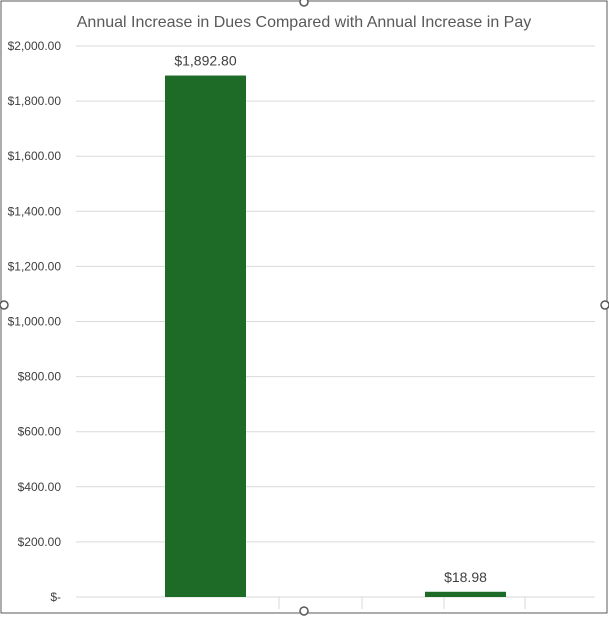 The height and width of the screenshot is (621, 609). What do you see at coordinates (465, 577) in the screenshot?
I see `data-label: $18.98` at bounding box center [465, 577].